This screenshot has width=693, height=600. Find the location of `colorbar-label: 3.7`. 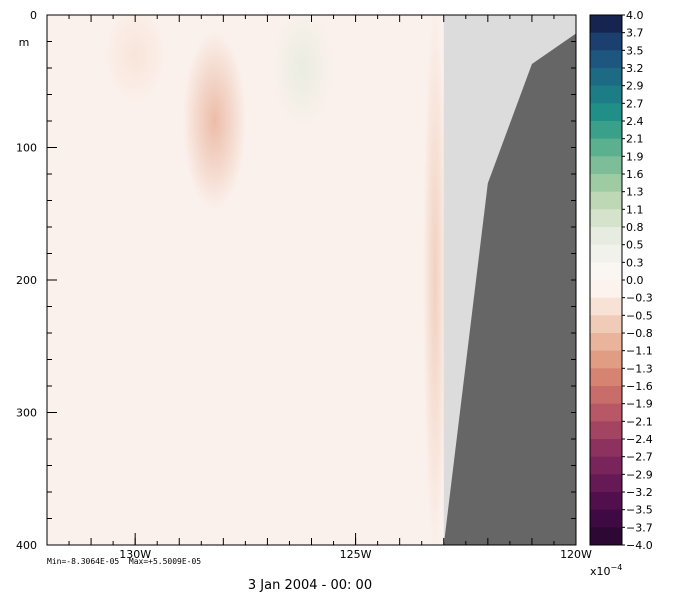

colorbar-label: 3.7 is located at coordinates (635, 33).